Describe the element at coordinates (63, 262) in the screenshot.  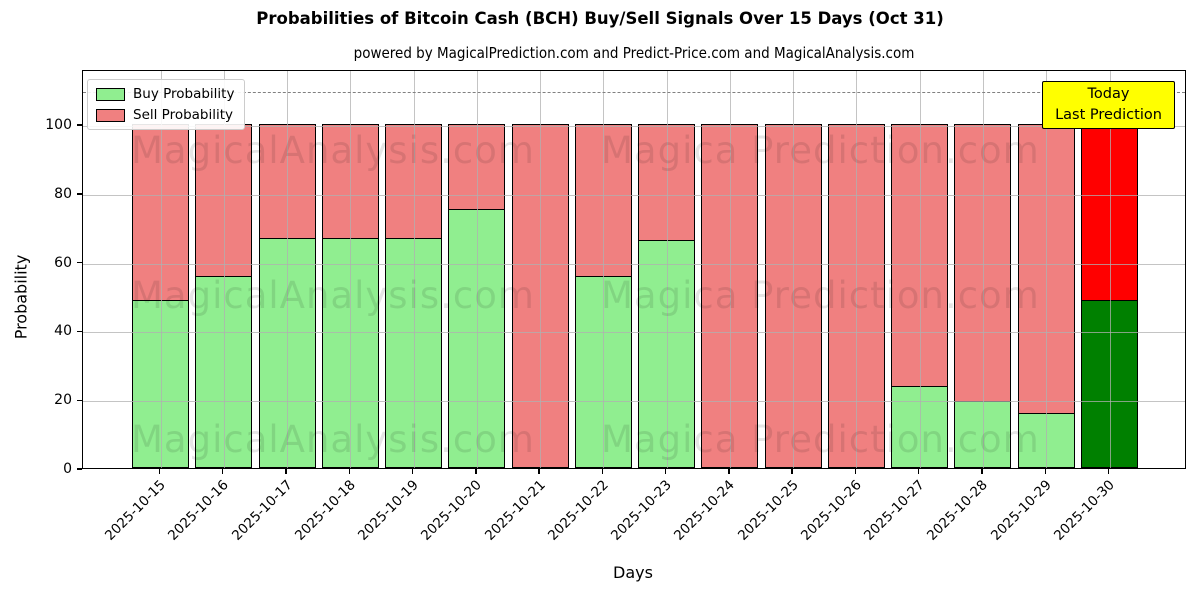
I see `y-tick-label-60: 60` at that location.